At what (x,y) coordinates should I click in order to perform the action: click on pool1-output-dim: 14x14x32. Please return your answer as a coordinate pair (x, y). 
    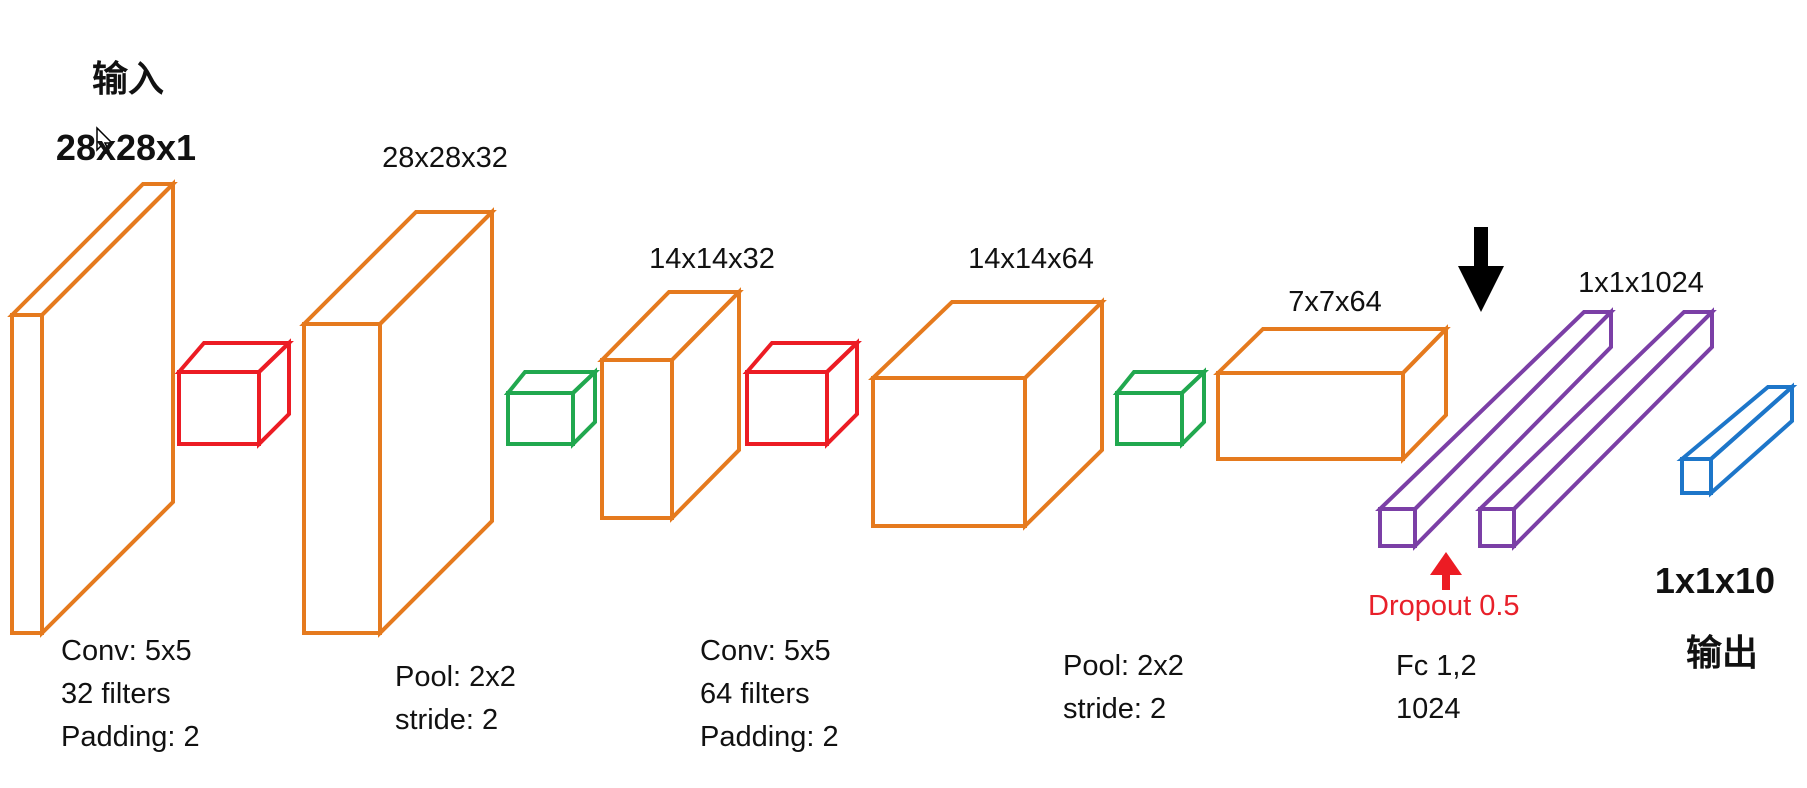
    Looking at the image, I should click on (712, 259).